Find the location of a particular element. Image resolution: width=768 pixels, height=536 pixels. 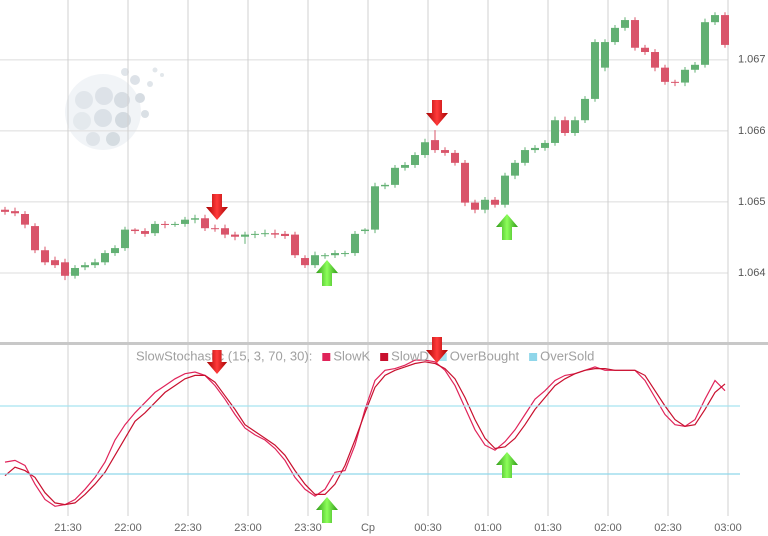

x-tick-label: 22:00 is located at coordinates (128, 528).